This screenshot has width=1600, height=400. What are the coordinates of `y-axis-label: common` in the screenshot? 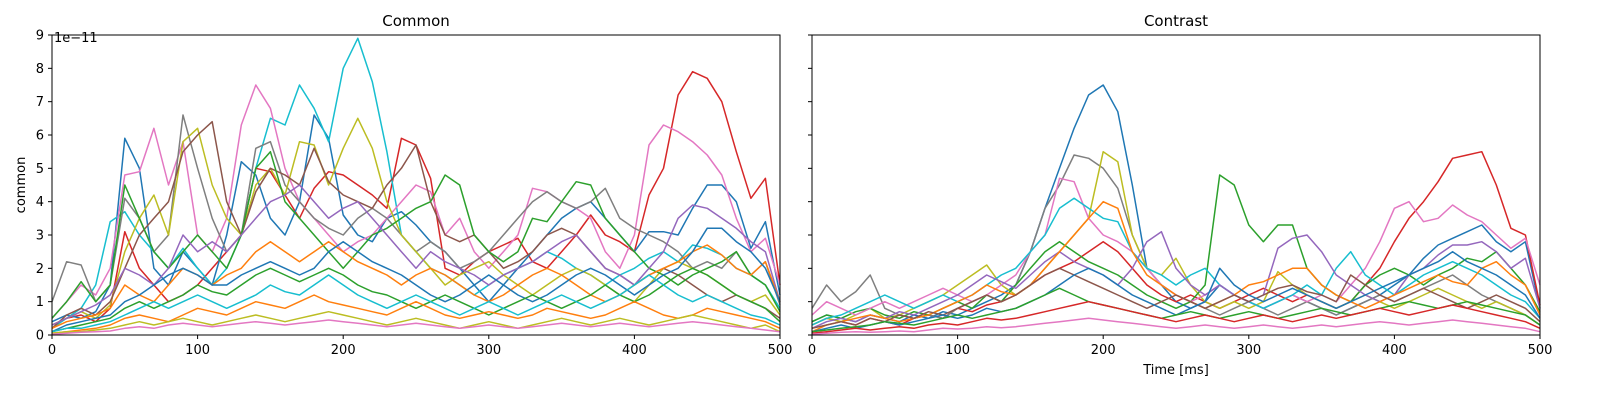 It's located at (21, 185).